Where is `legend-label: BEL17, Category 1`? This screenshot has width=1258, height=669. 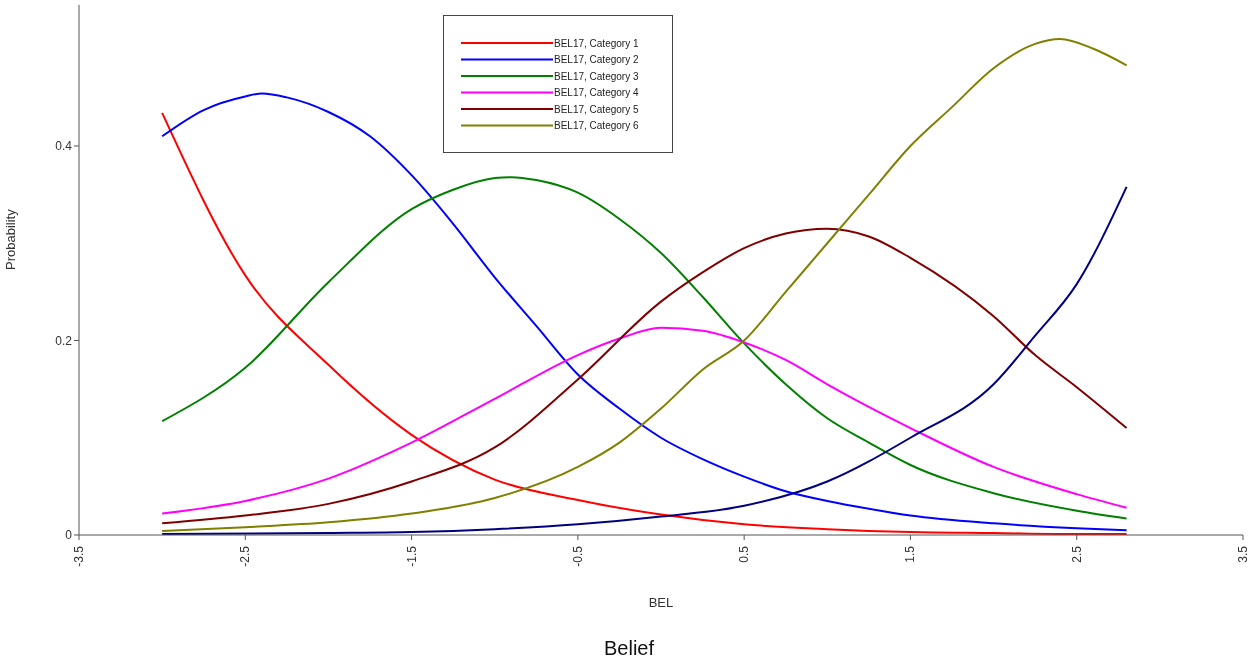
legend-label: BEL17, Category 1 is located at coordinates (596, 43).